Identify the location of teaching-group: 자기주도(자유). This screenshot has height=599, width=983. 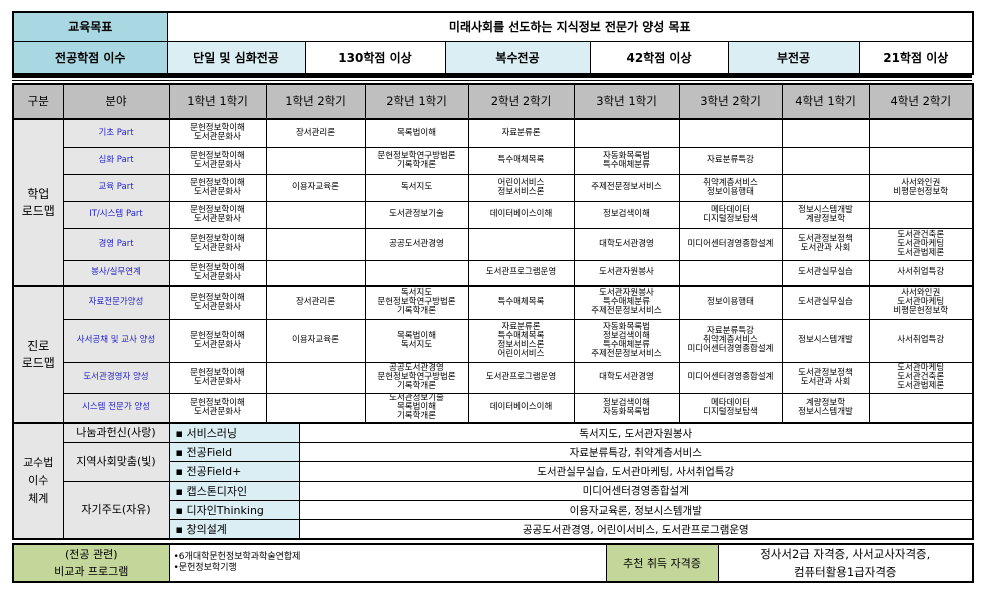
(116, 510).